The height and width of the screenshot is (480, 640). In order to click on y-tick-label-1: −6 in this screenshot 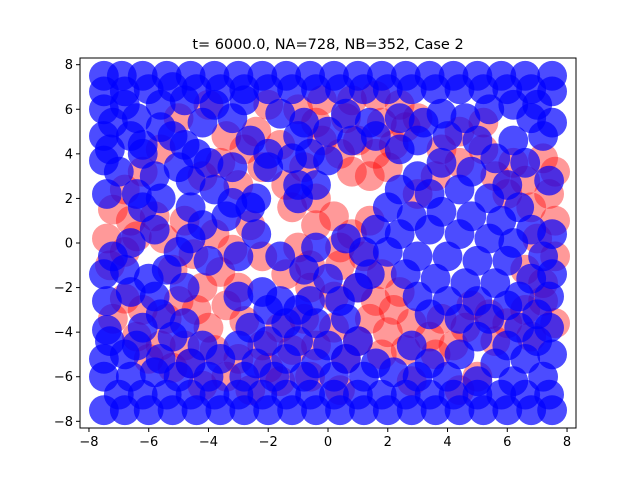, I will do `click(63, 377)`.